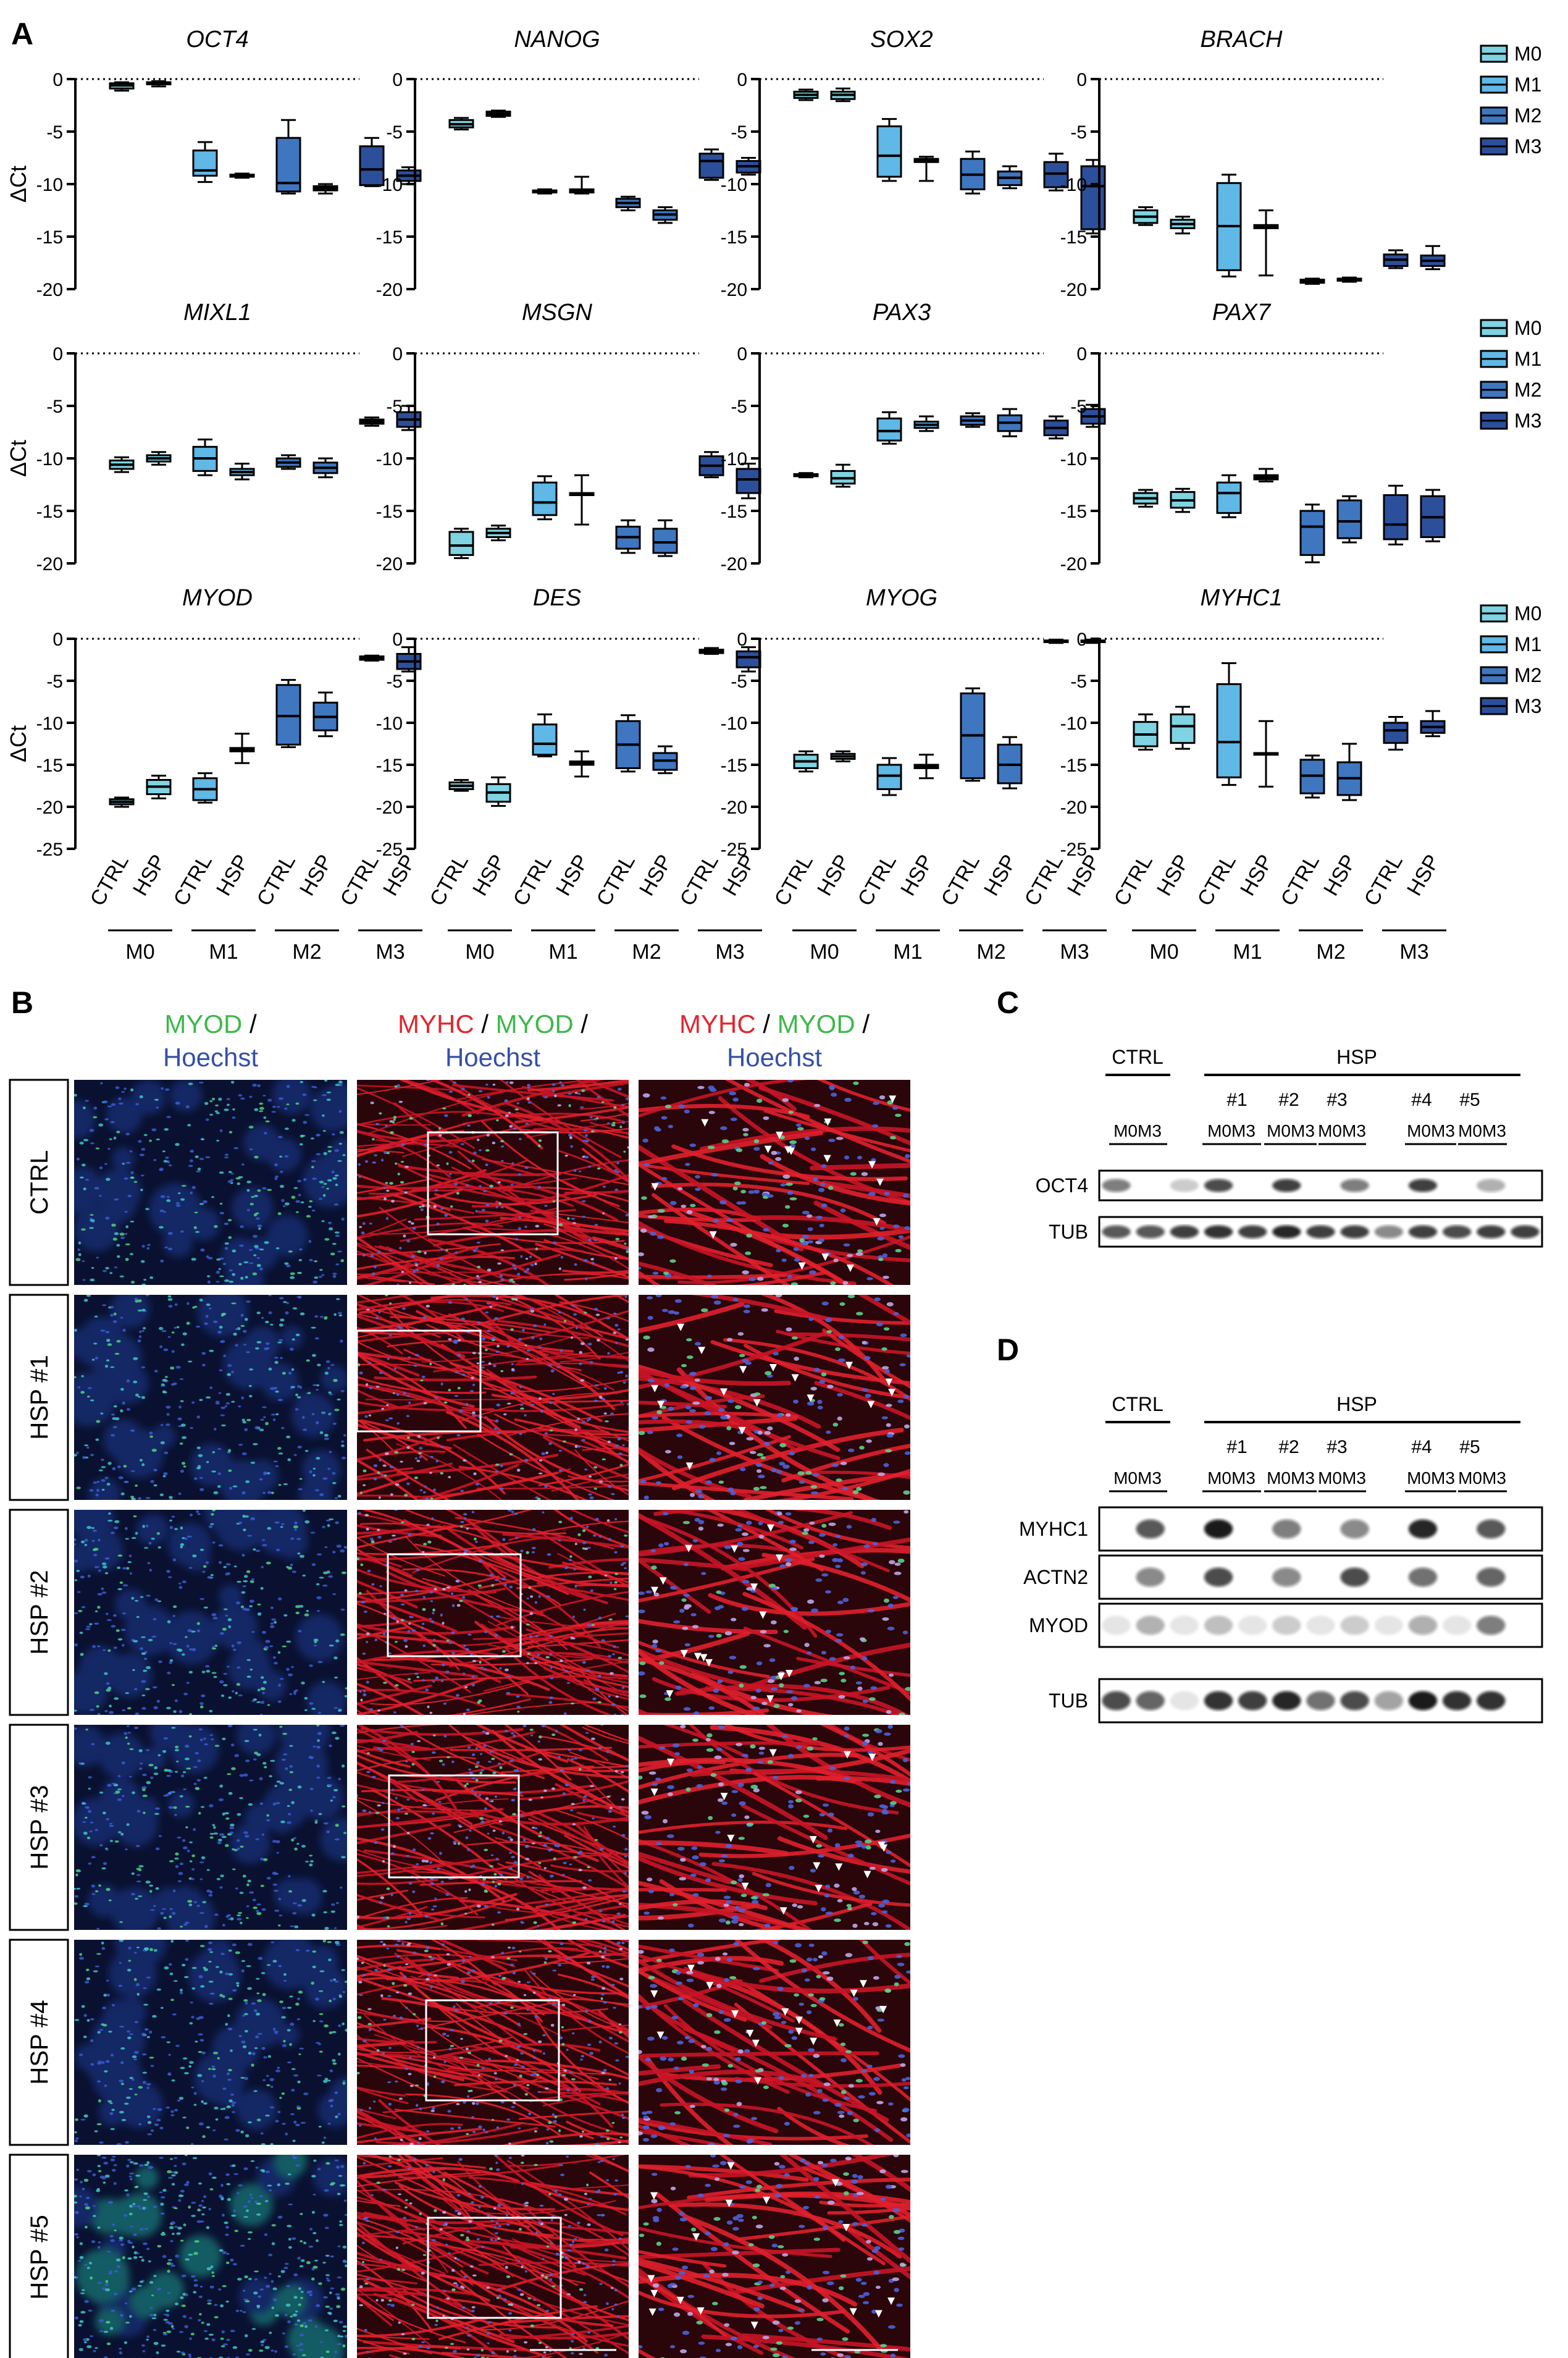 The image size is (1568, 2358). I want to click on box-m3-hsp, so click(748, 166).